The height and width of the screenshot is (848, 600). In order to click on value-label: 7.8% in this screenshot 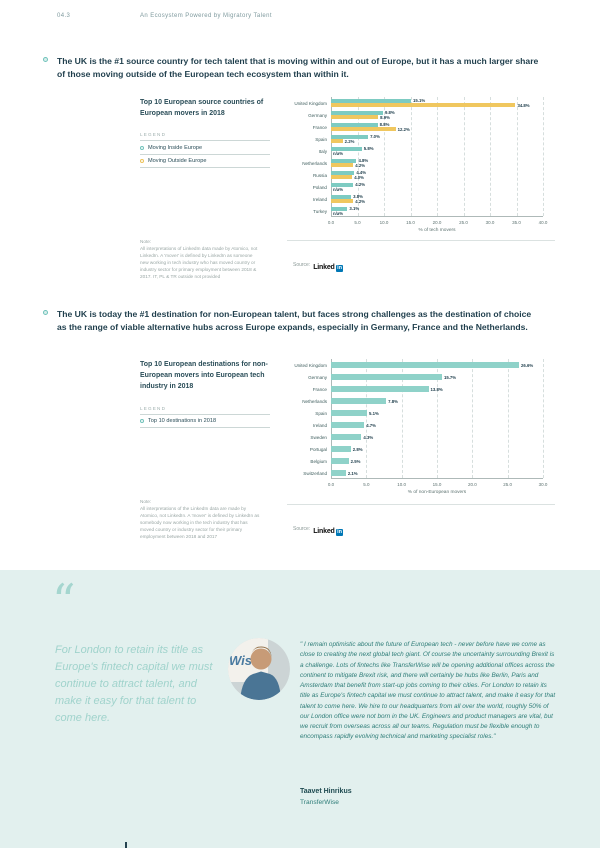, I will do `click(393, 401)`.